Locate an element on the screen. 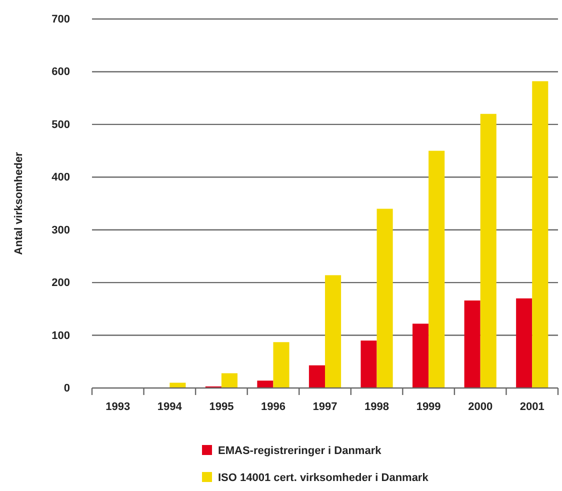 This screenshot has height=491, width=562. x-tick-label: 1994 is located at coordinates (170, 406).